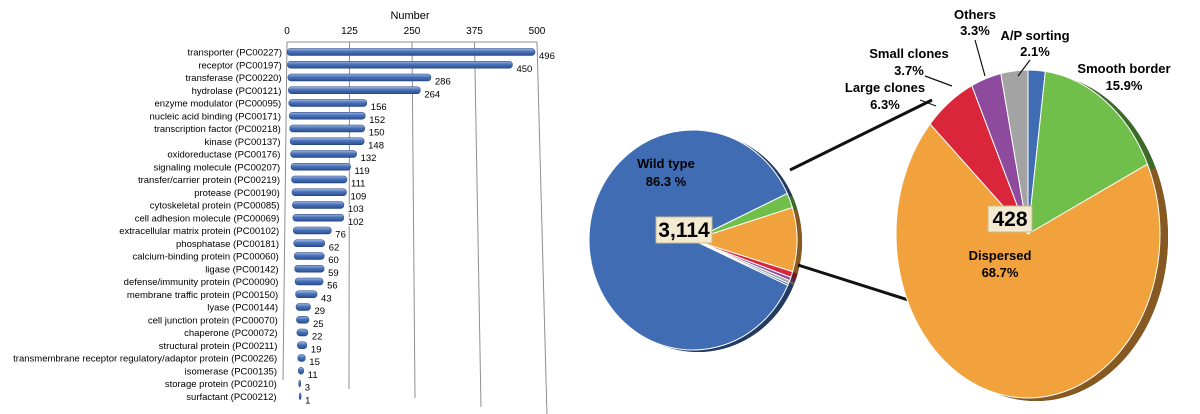 This screenshot has height=414, width=1200. Describe the element at coordinates (217, 129) in the screenshot. I see `category-label: transcription factor (PC00218)` at that location.